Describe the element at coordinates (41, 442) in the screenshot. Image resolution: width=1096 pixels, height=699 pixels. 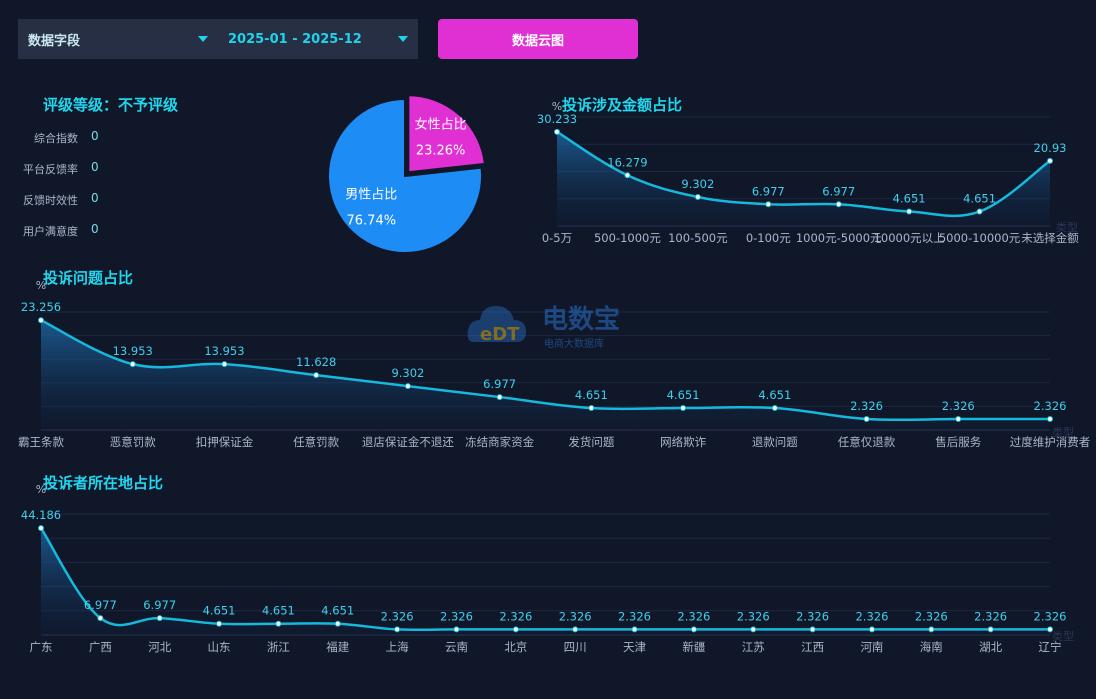
I see `x-tick-label: 霸王条款` at that location.